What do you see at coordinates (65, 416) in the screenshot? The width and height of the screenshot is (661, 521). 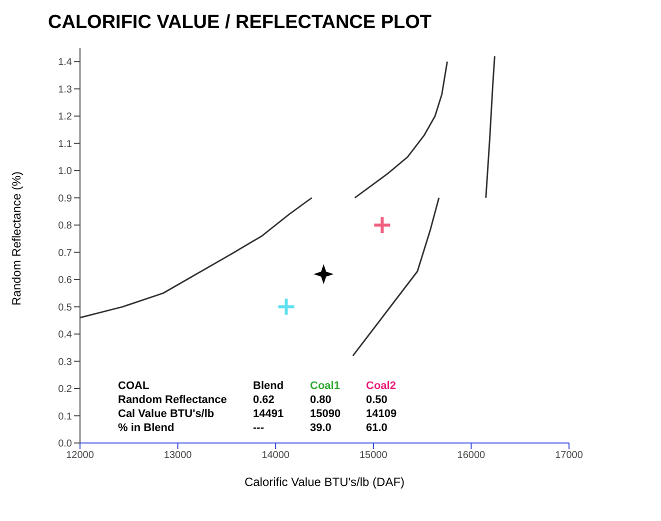 I see `y-tick-label: 0.1` at bounding box center [65, 416].